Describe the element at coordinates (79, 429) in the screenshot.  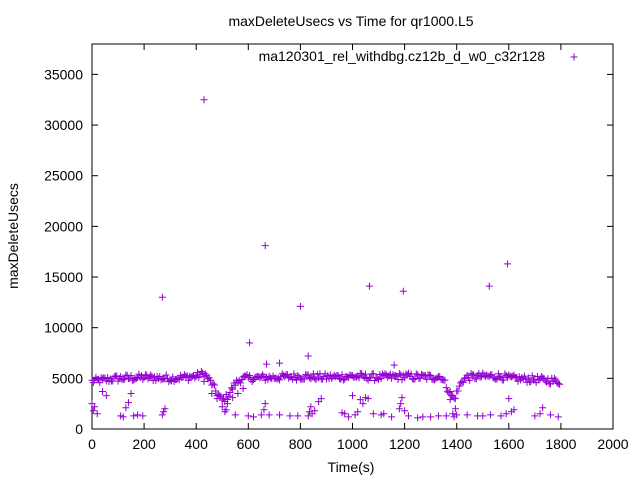
I see `y-tick-label: 0` at that location.